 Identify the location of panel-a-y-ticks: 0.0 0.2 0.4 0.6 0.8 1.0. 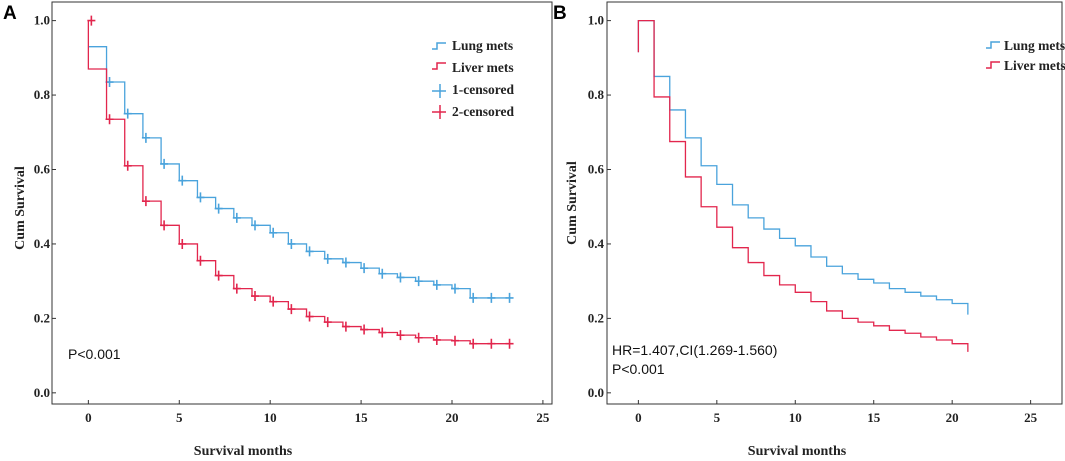
(42, 206).